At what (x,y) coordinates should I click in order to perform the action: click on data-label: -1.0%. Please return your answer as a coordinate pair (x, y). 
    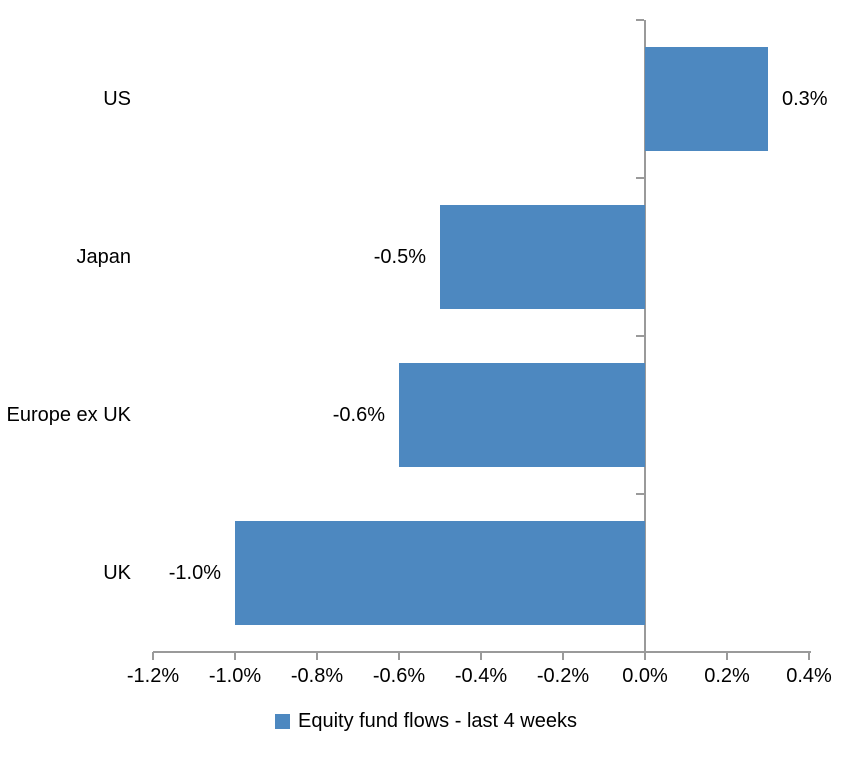
    Looking at the image, I should click on (194, 573).